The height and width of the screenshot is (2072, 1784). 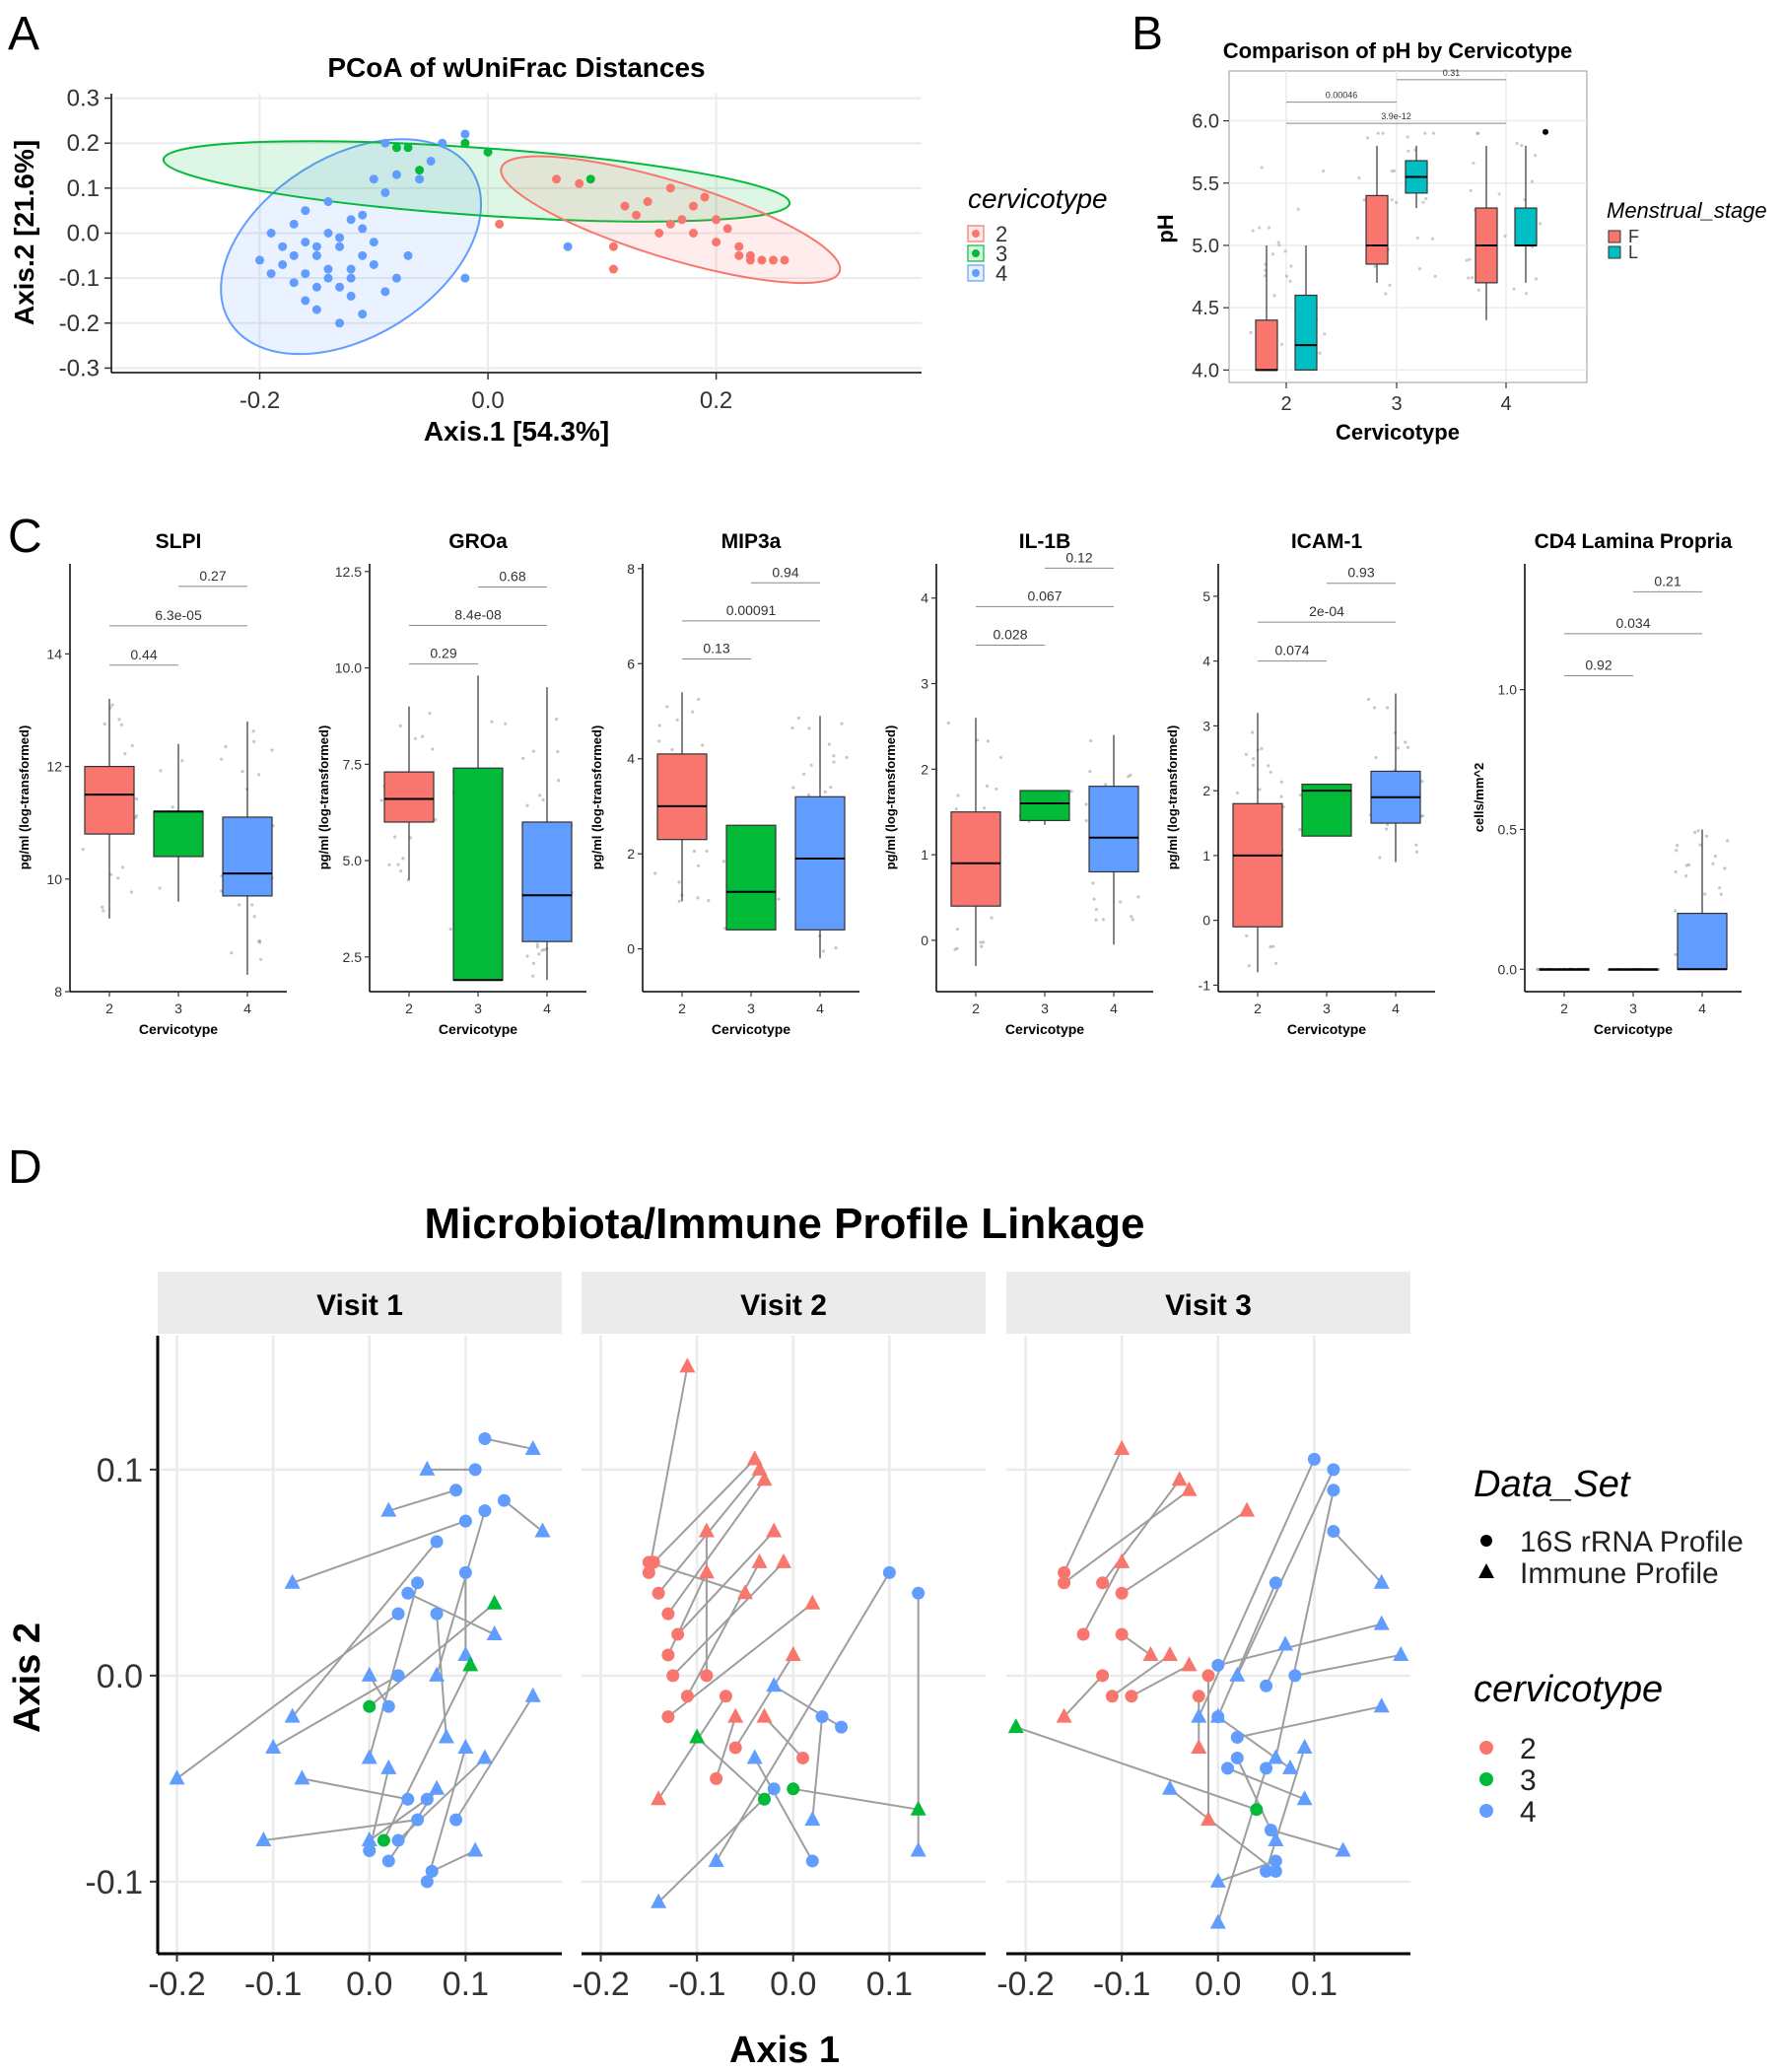 I want to click on panel-c-ytick-label: 1, so click(x=924, y=855).